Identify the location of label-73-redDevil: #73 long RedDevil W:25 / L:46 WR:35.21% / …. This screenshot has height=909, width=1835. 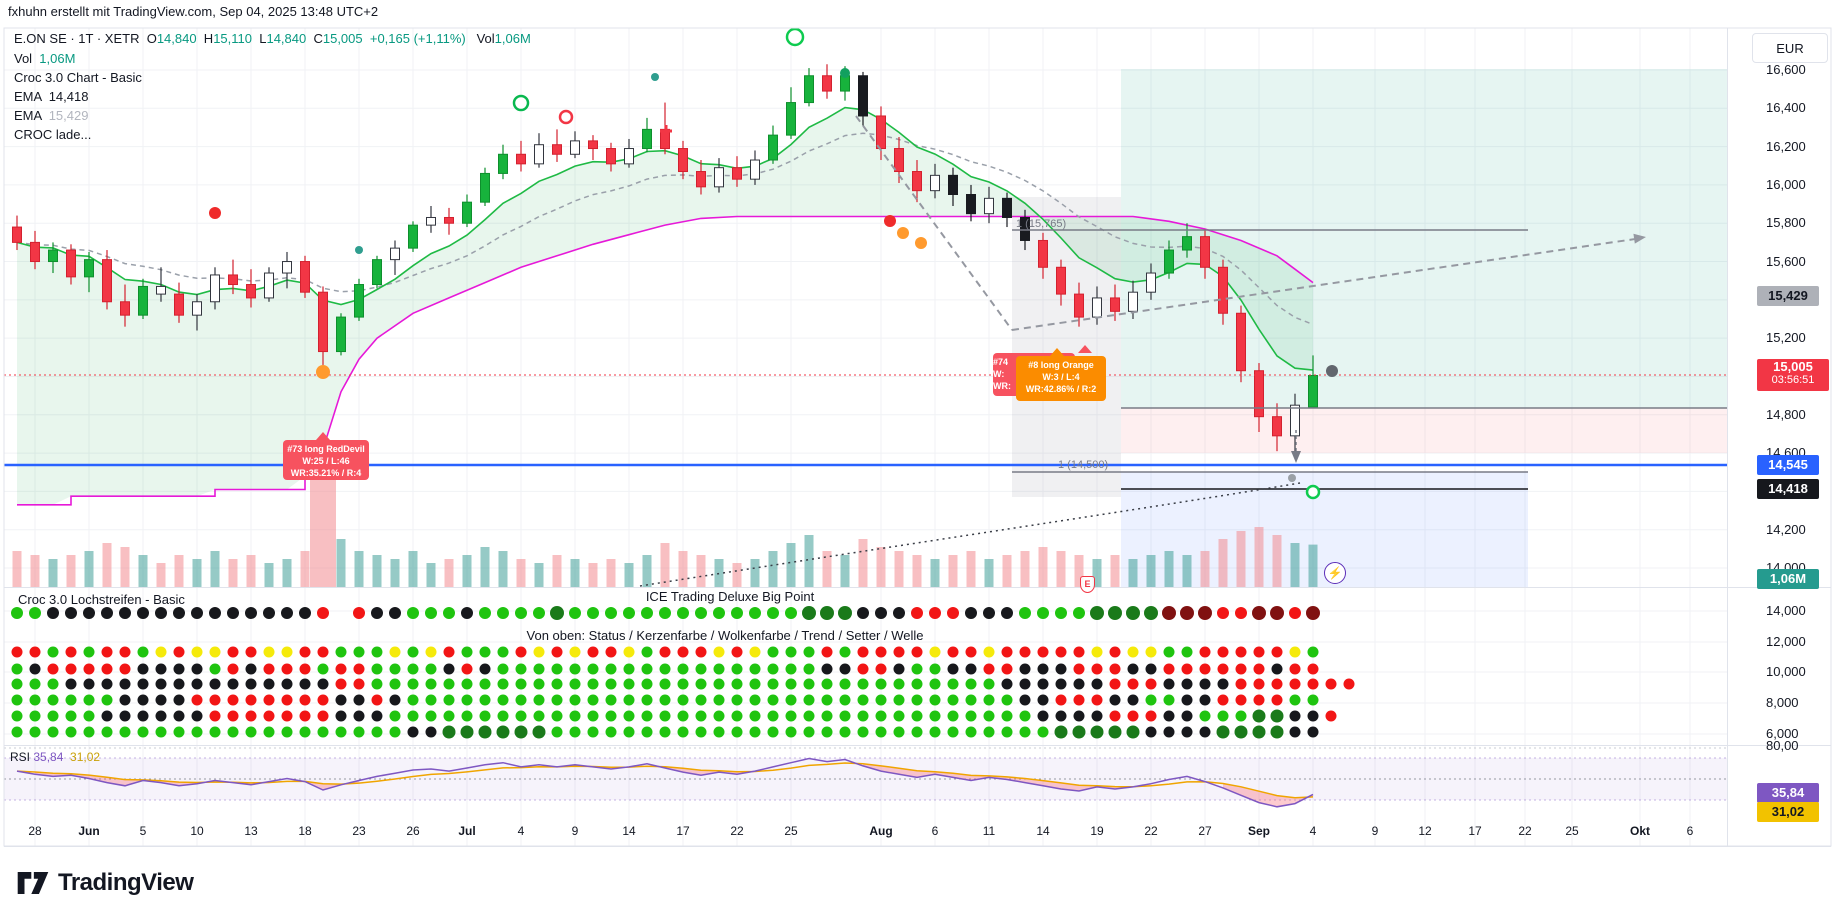
(326, 460).